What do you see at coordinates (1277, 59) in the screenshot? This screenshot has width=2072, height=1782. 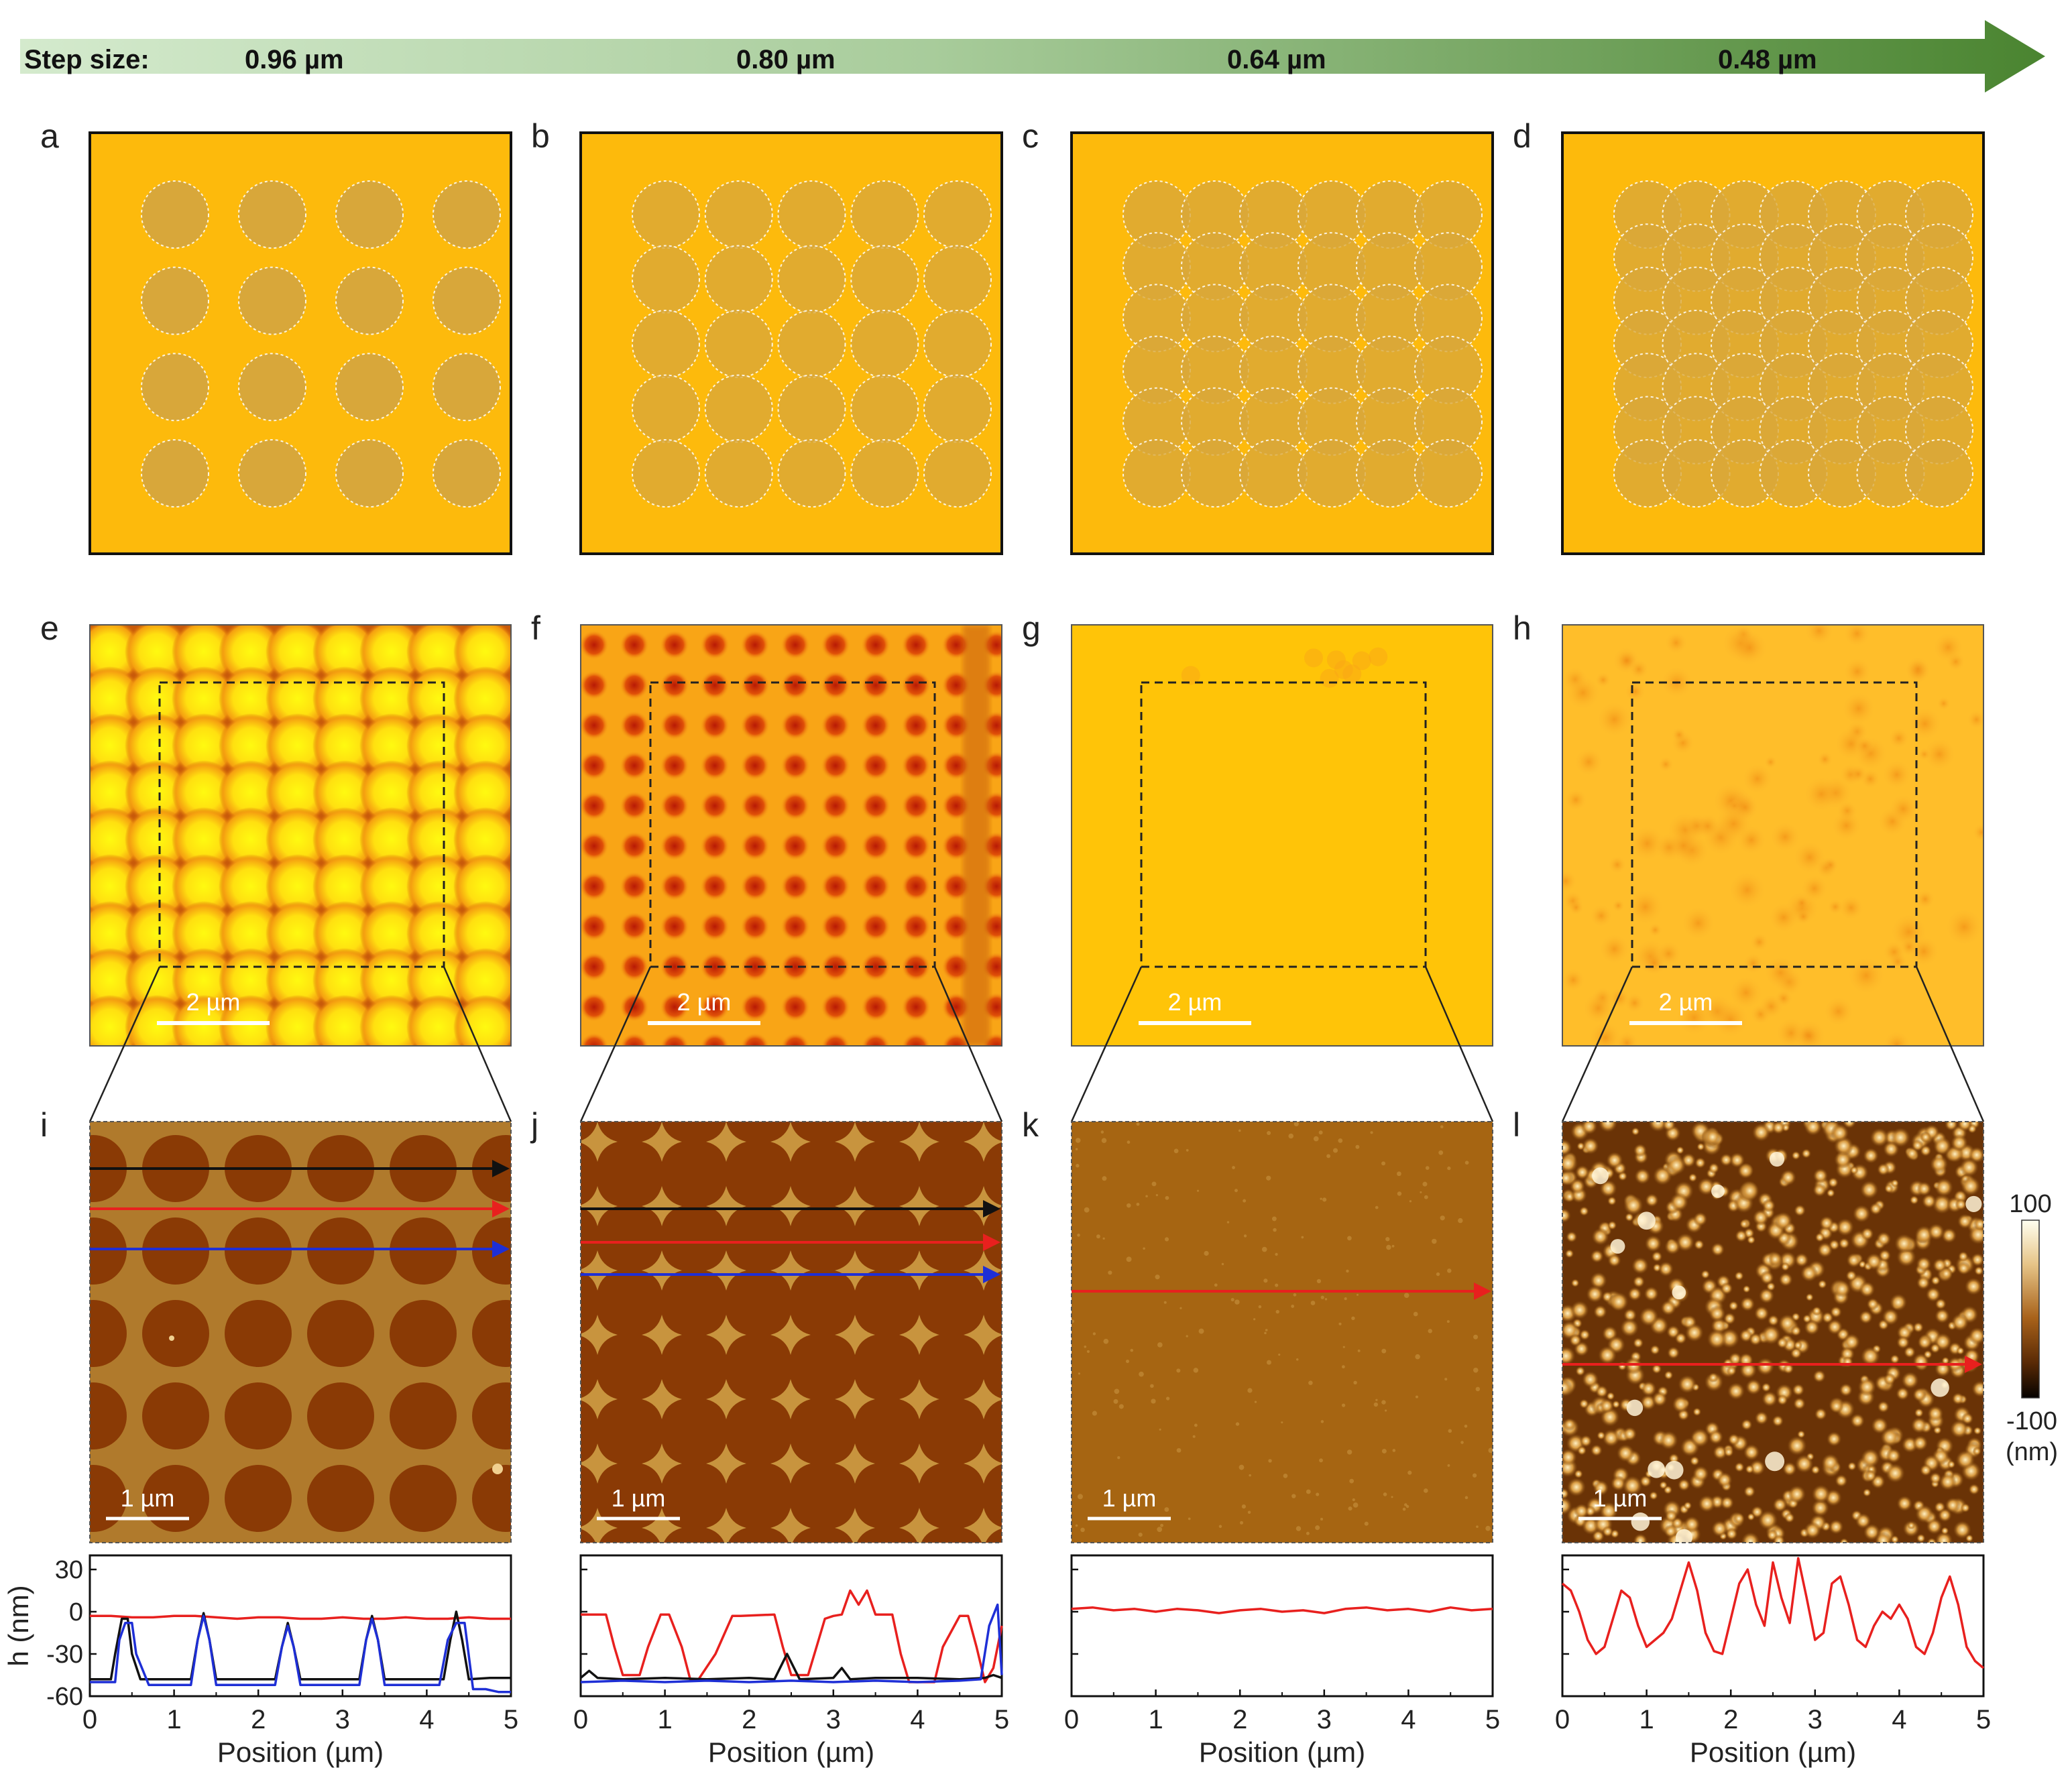 I see `step-size-c: 0.64 µm` at bounding box center [1277, 59].